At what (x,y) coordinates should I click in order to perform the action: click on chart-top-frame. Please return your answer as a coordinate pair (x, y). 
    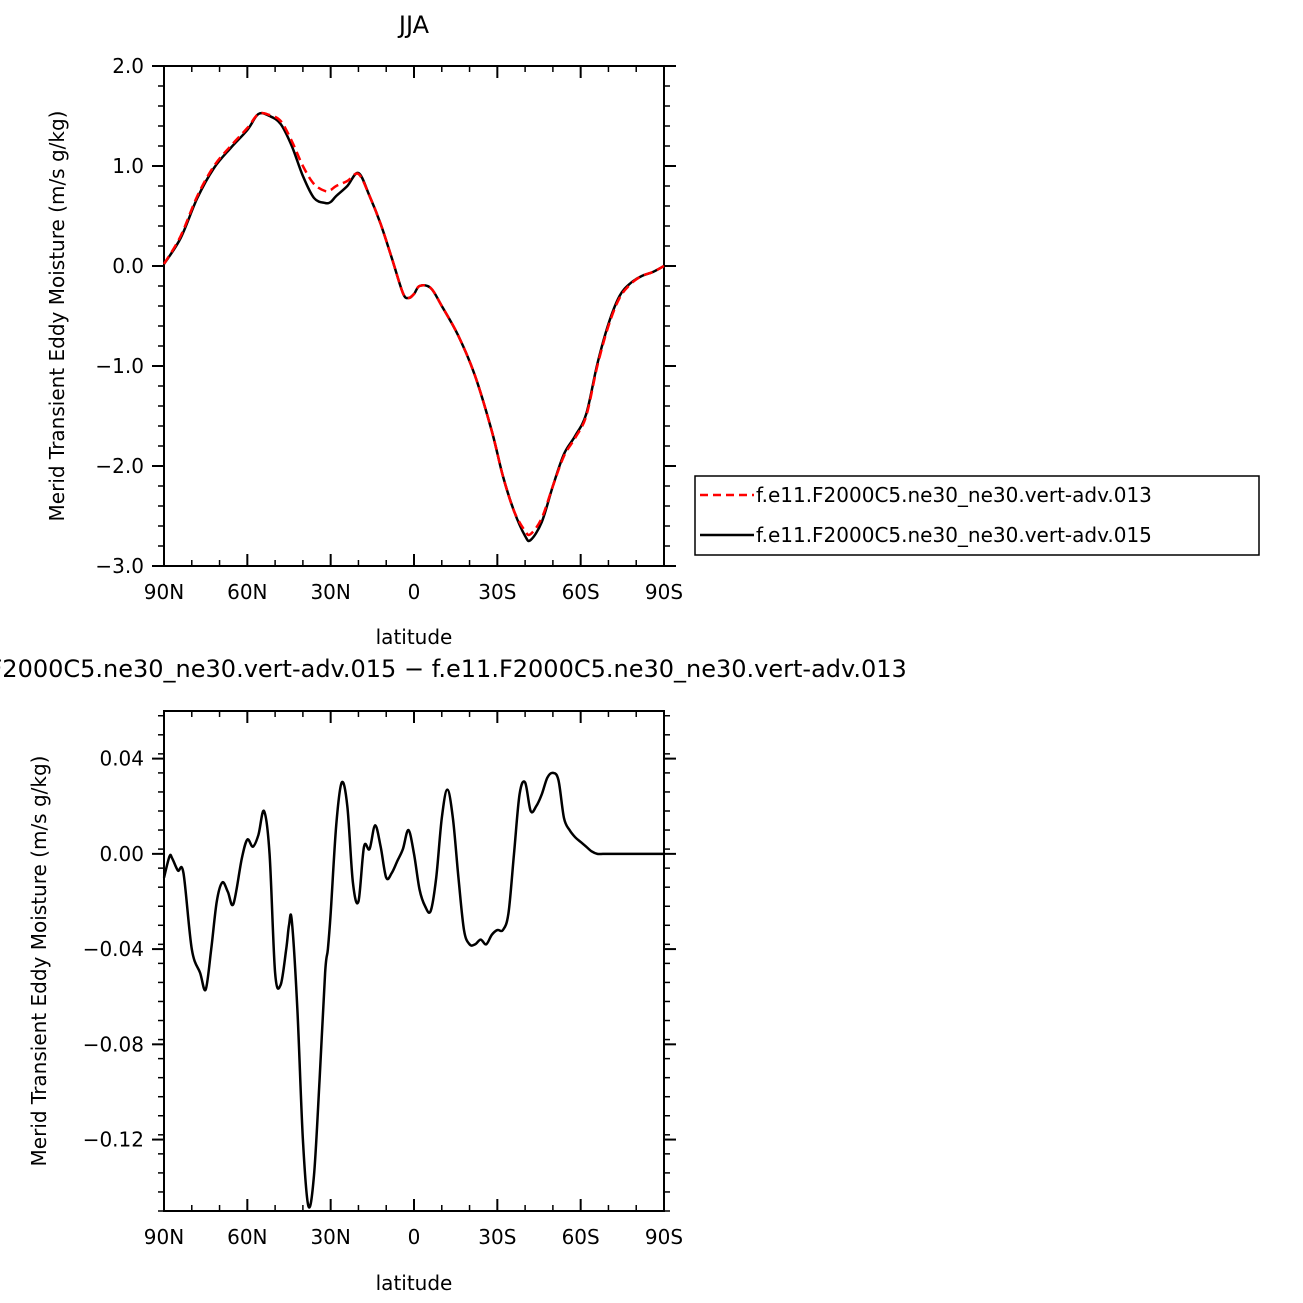
    Looking at the image, I should click on (414, 316).